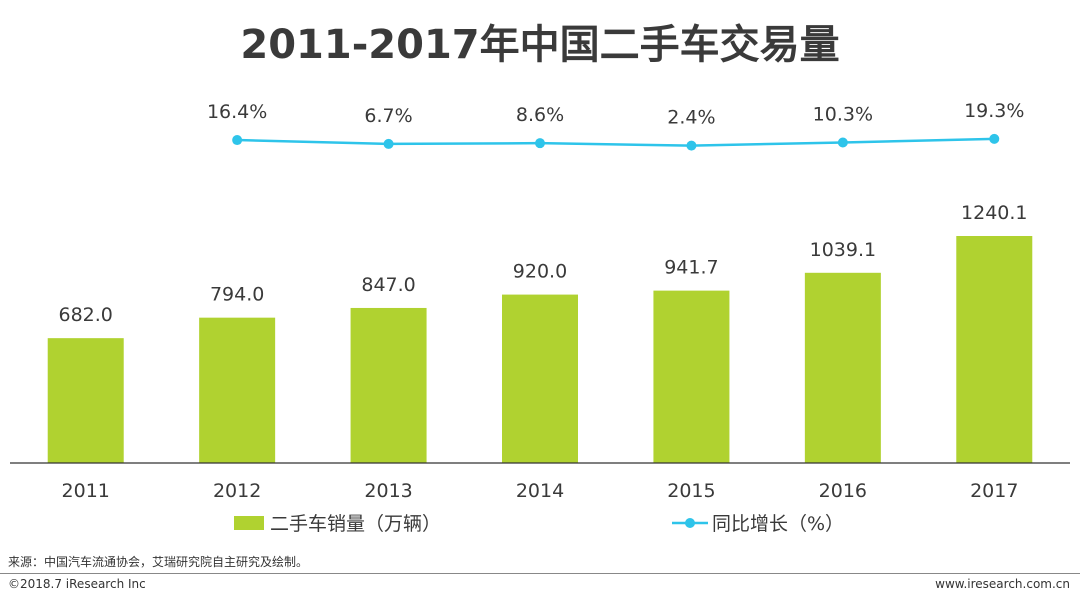 This screenshot has width=1080, height=602. What do you see at coordinates (237, 112) in the screenshot?
I see `growth-value-label: 16.4%` at bounding box center [237, 112].